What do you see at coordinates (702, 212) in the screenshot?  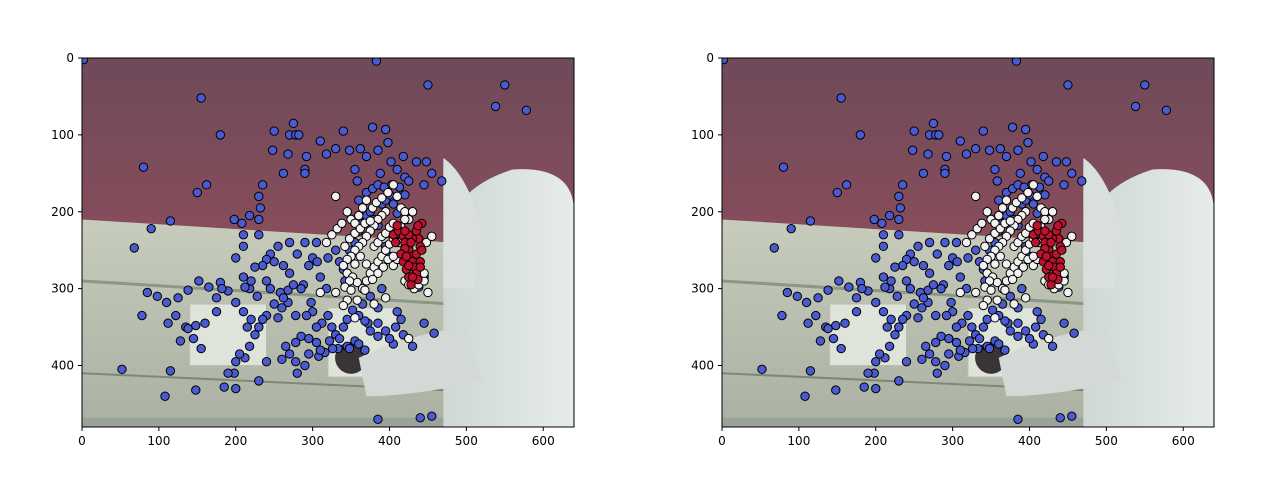 I see `y-tick-label: 200` at bounding box center [702, 212].